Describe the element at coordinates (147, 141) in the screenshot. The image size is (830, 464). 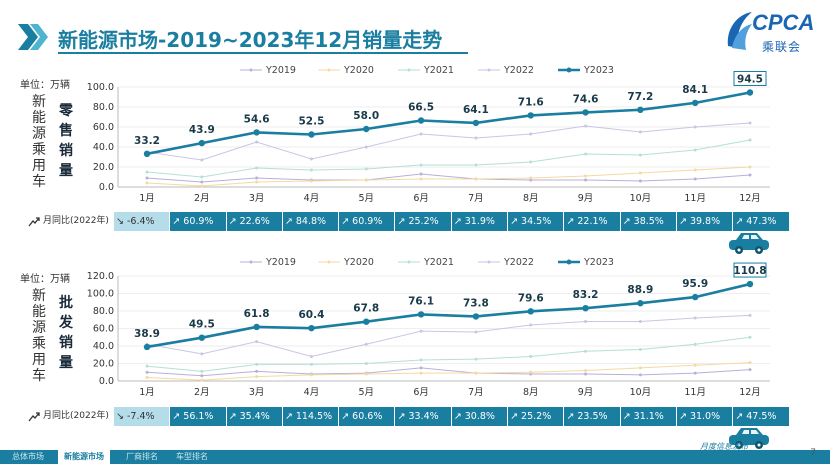
I see `data-label: 33.2` at that location.